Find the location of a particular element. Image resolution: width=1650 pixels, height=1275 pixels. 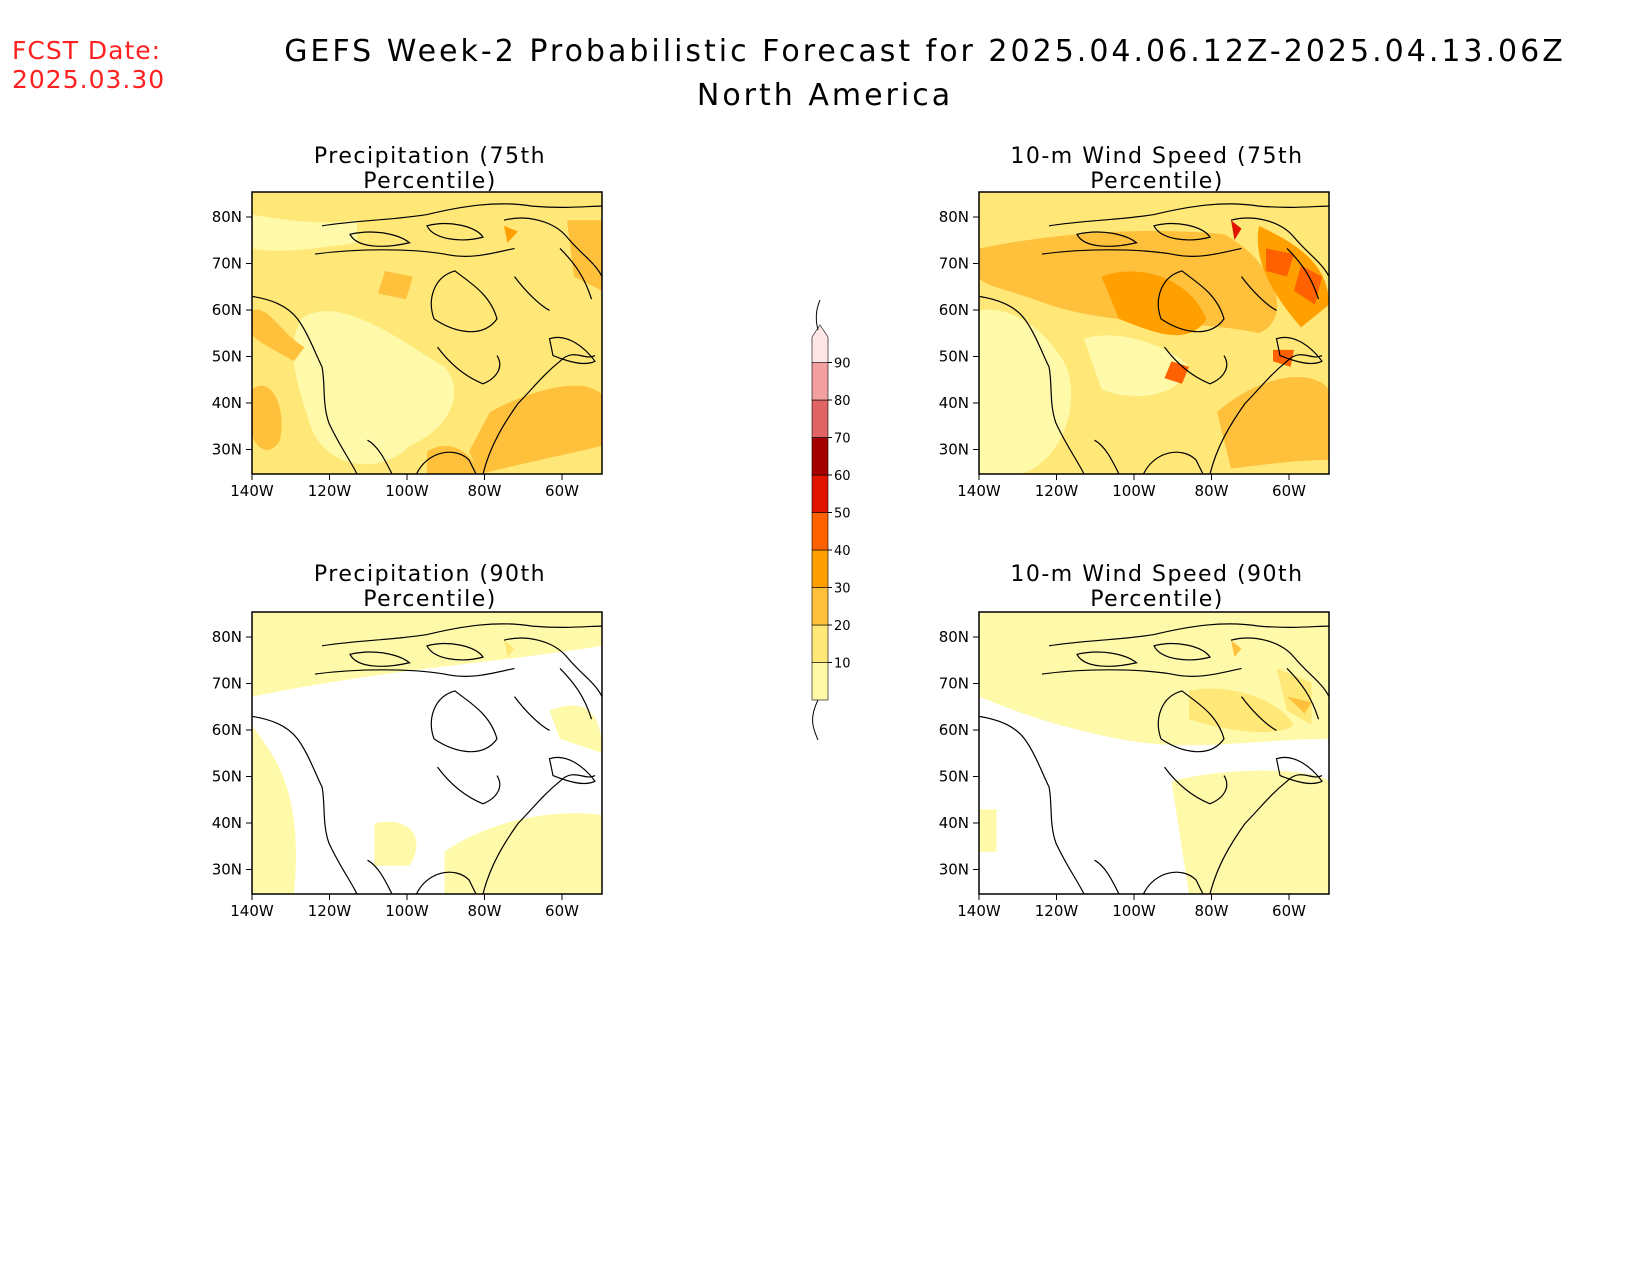

forecast-date-label: FCST Date: is located at coordinates (87, 50).